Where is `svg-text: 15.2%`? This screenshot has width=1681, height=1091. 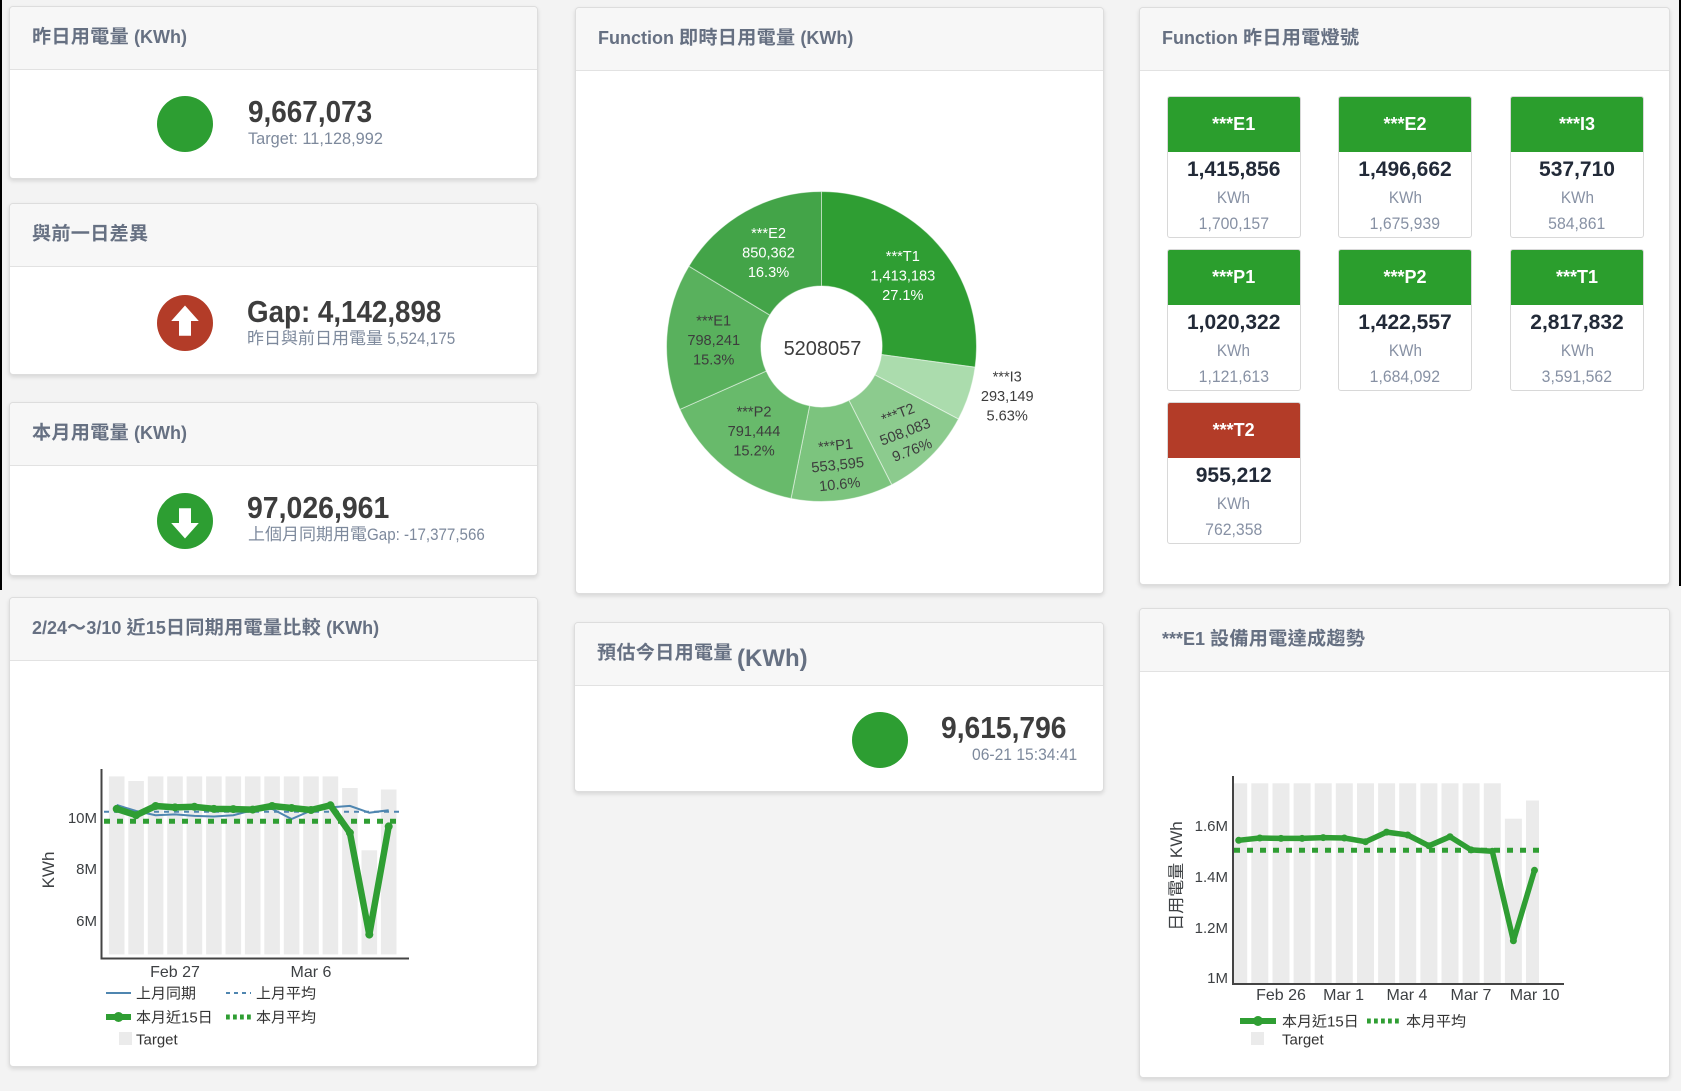 svg-text: 15.2% is located at coordinates (753, 452).